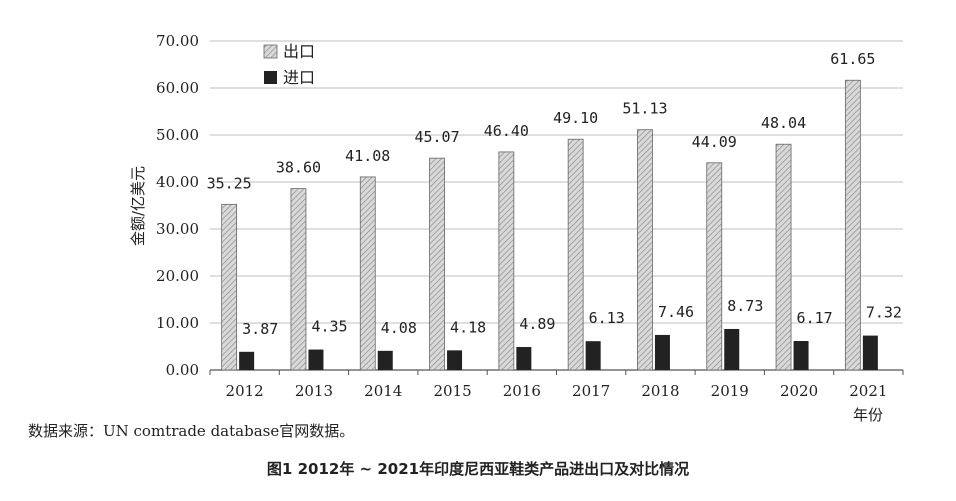  What do you see at coordinates (676, 312) in the screenshot?
I see `data-label-import-2018: 7.46` at bounding box center [676, 312].